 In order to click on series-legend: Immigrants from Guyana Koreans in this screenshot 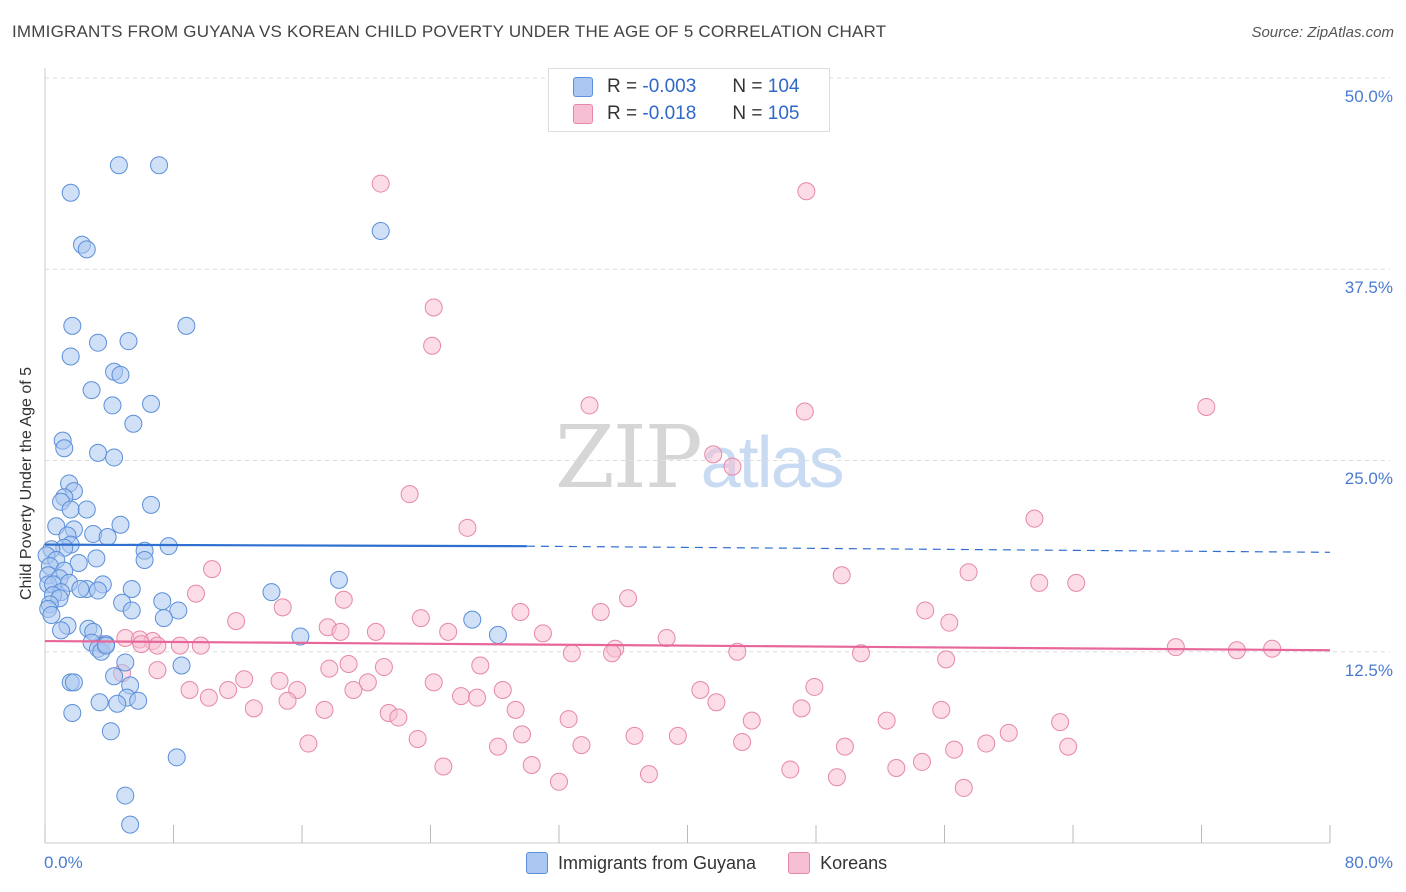, I will do `click(706, 863)`.